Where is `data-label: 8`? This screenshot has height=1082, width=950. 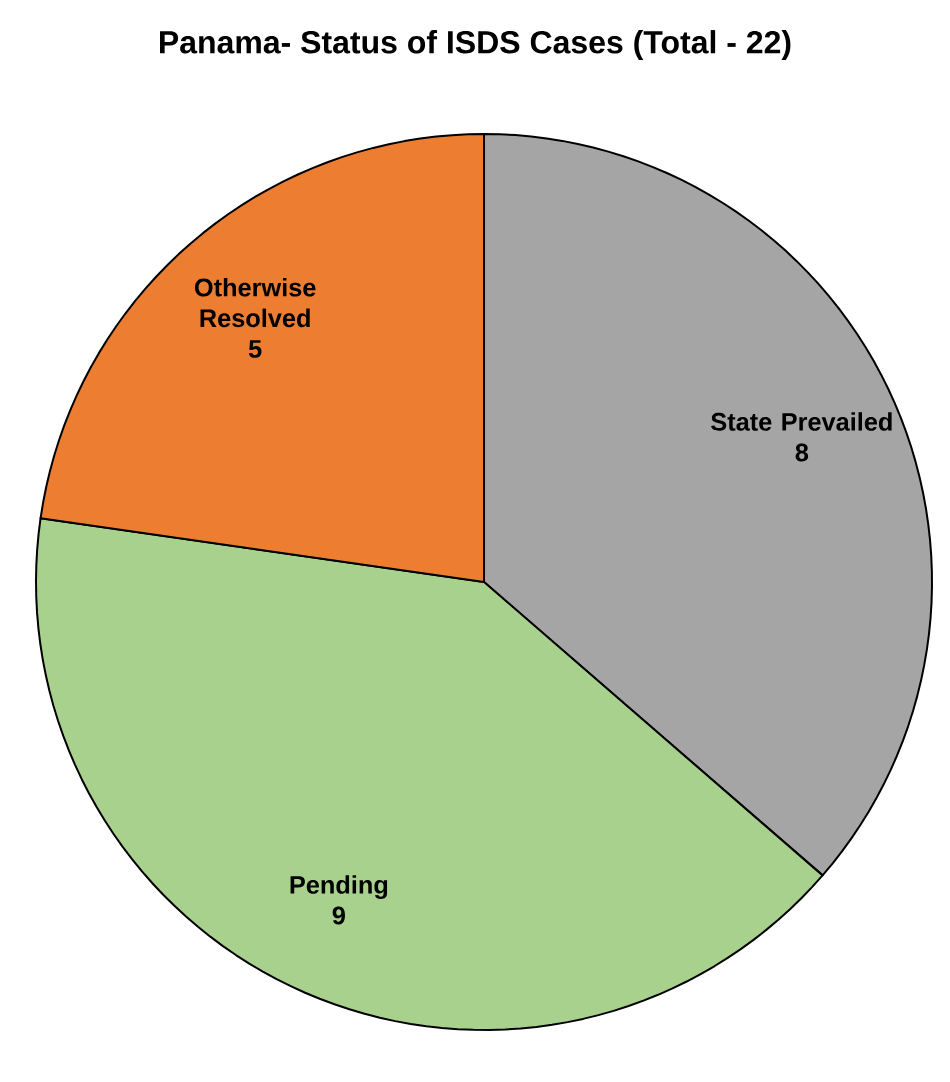
data-label: 8 is located at coordinates (802, 452).